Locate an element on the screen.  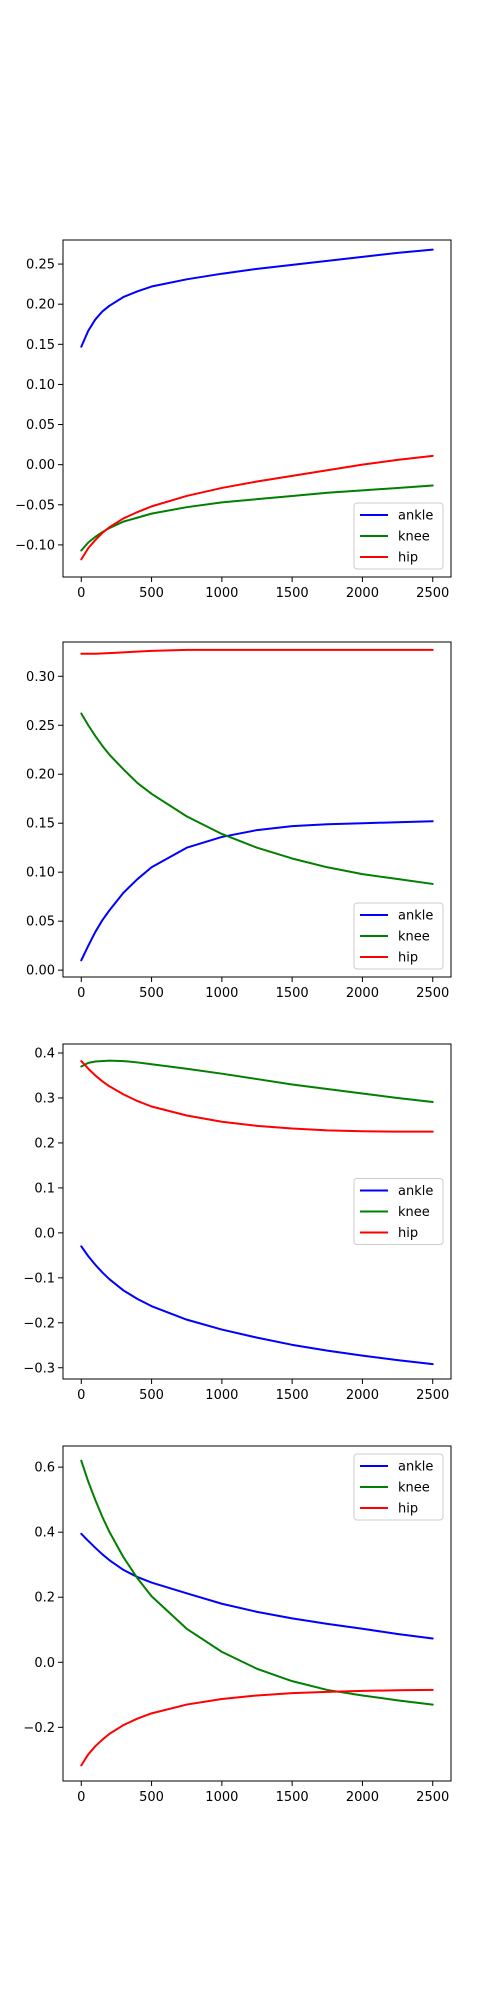
y-tick-label: 0.30 is located at coordinates (40, 677).